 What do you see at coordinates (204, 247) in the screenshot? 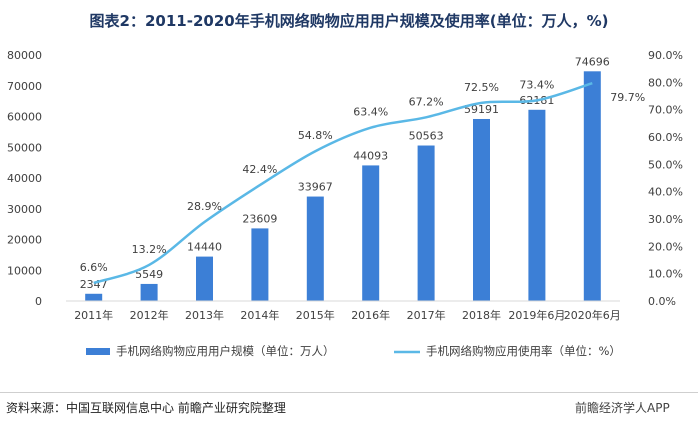
I see `bar-value-label: 14440` at bounding box center [204, 247].